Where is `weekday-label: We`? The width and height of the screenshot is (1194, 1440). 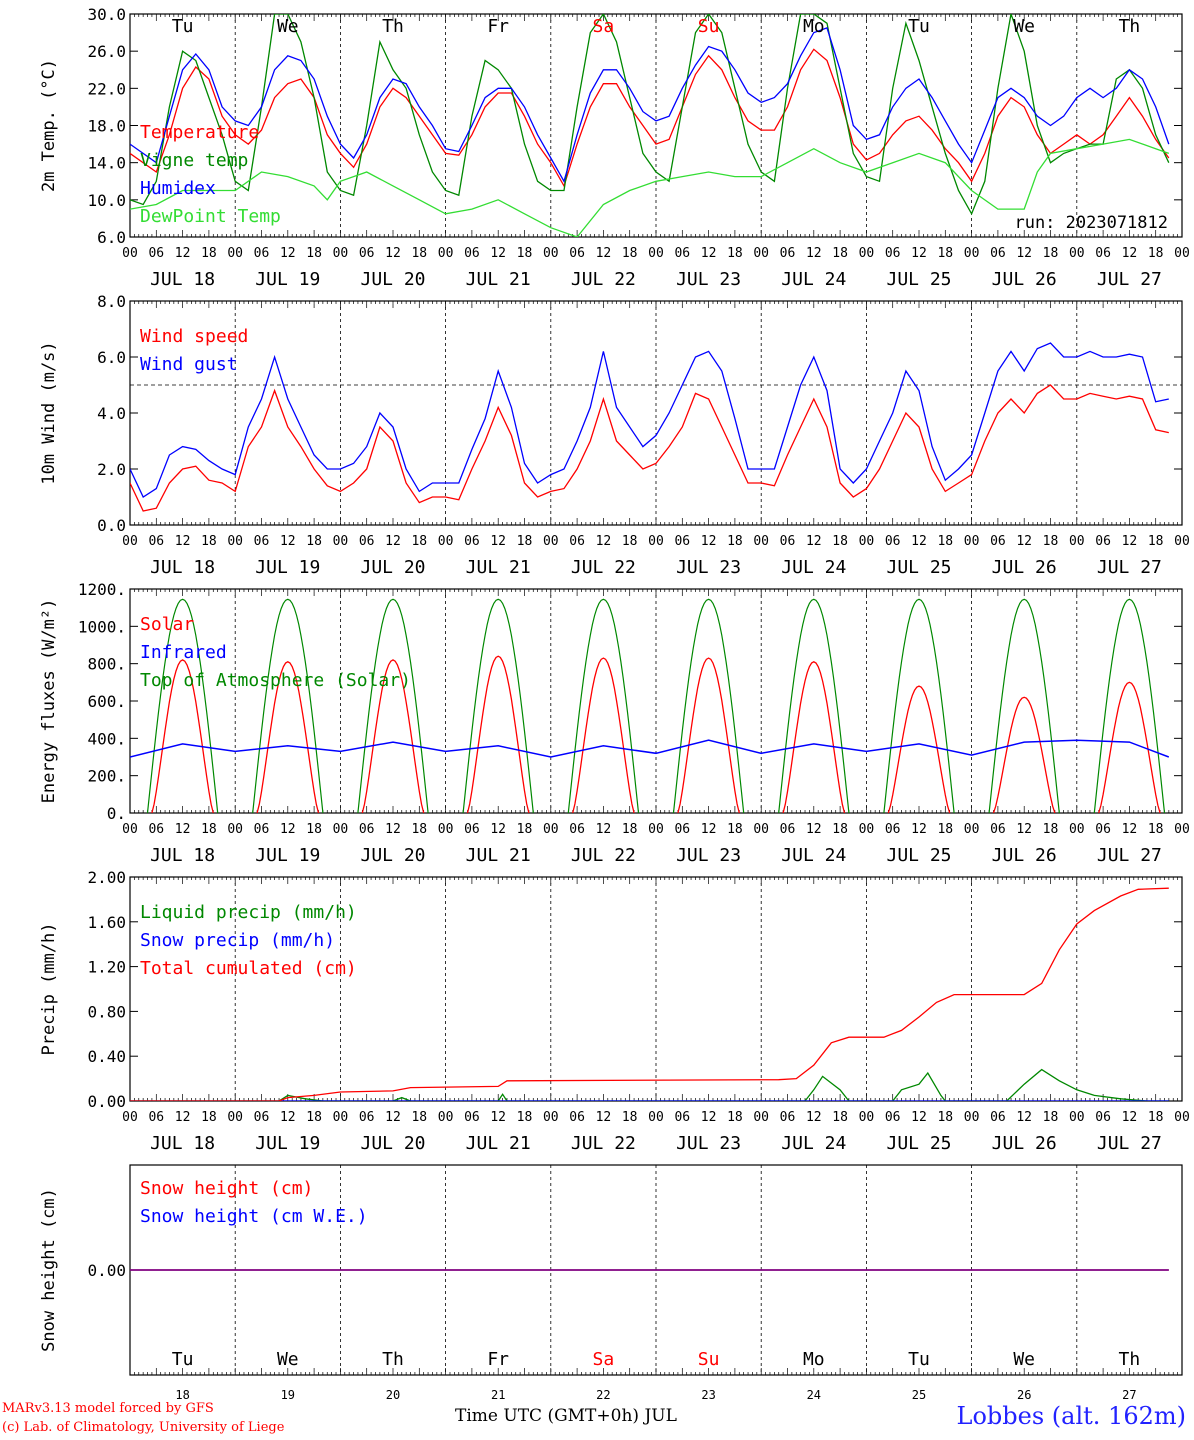 weekday-label: We is located at coordinates (1024, 1359).